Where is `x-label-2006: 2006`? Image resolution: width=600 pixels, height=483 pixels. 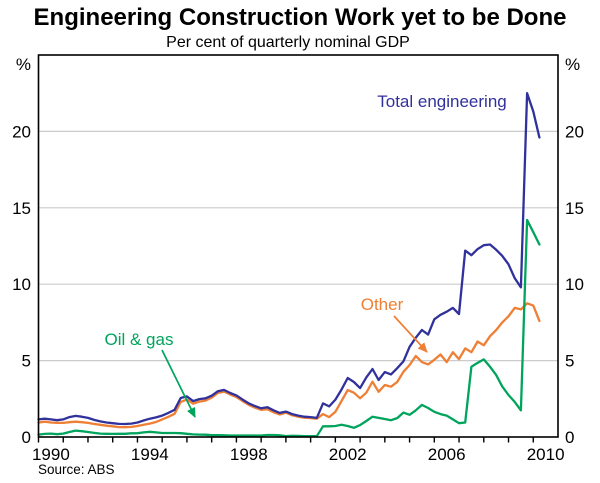
x-label-2006: 2006 is located at coordinates (447, 454).